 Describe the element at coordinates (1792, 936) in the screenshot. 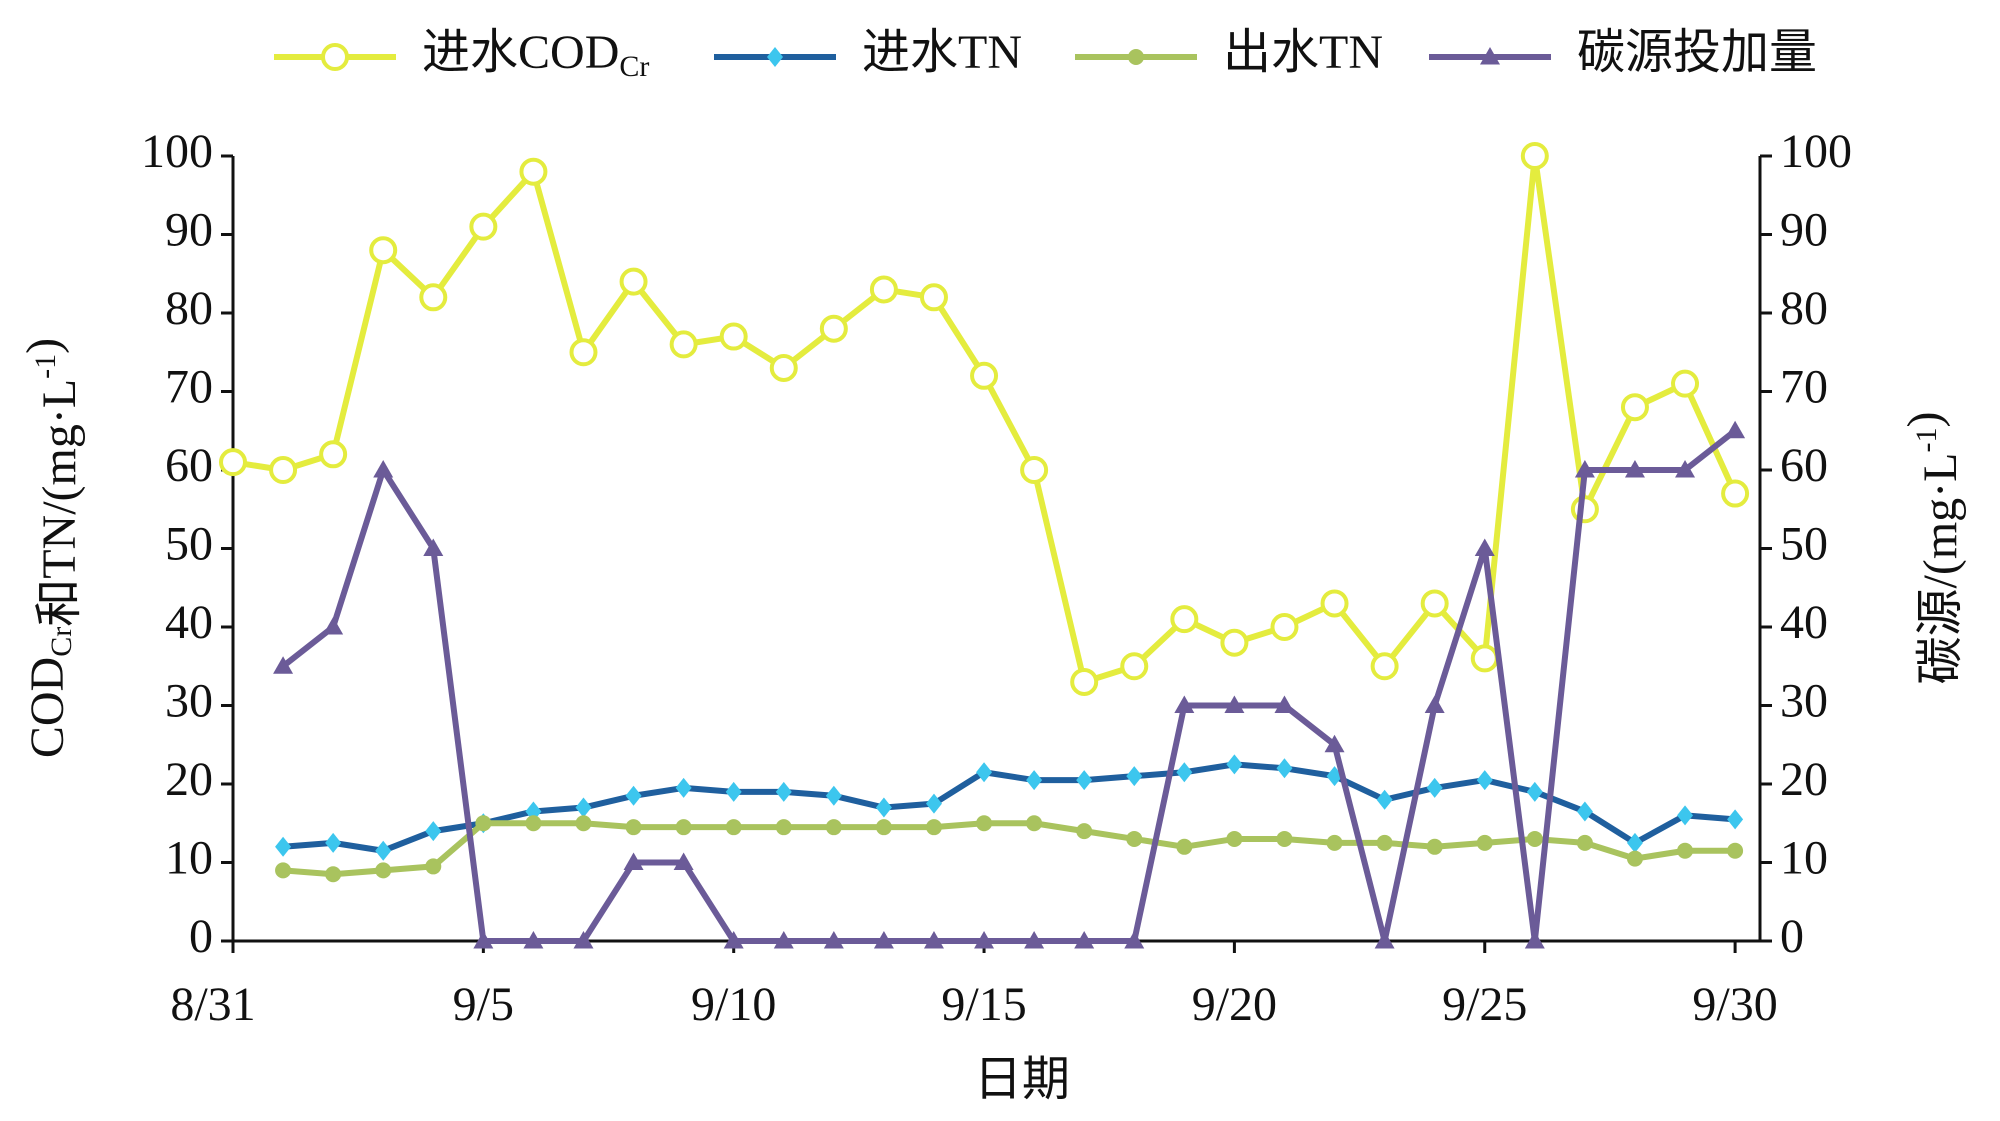

I see `y2-tick-label: 0` at that location.